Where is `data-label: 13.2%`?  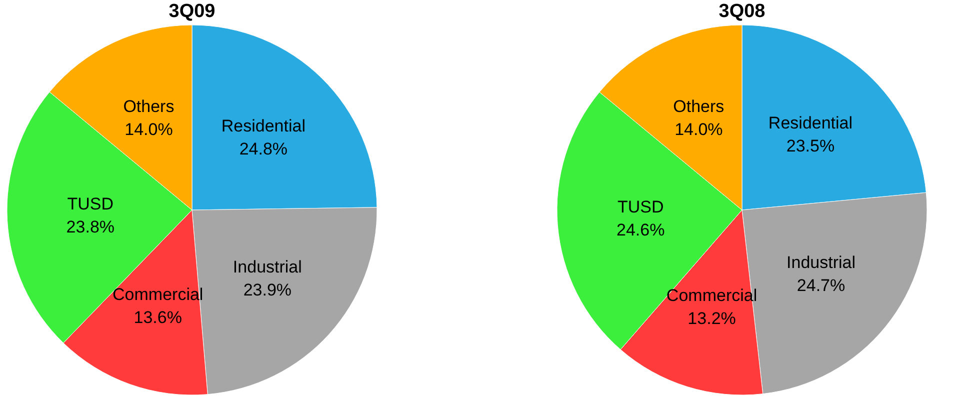
data-label: 13.2% is located at coordinates (712, 318).